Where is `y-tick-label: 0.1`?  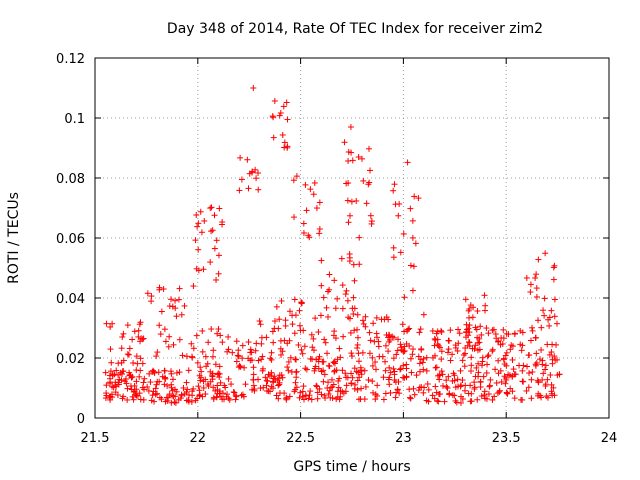
y-tick-label: 0.1 is located at coordinates (74, 119).